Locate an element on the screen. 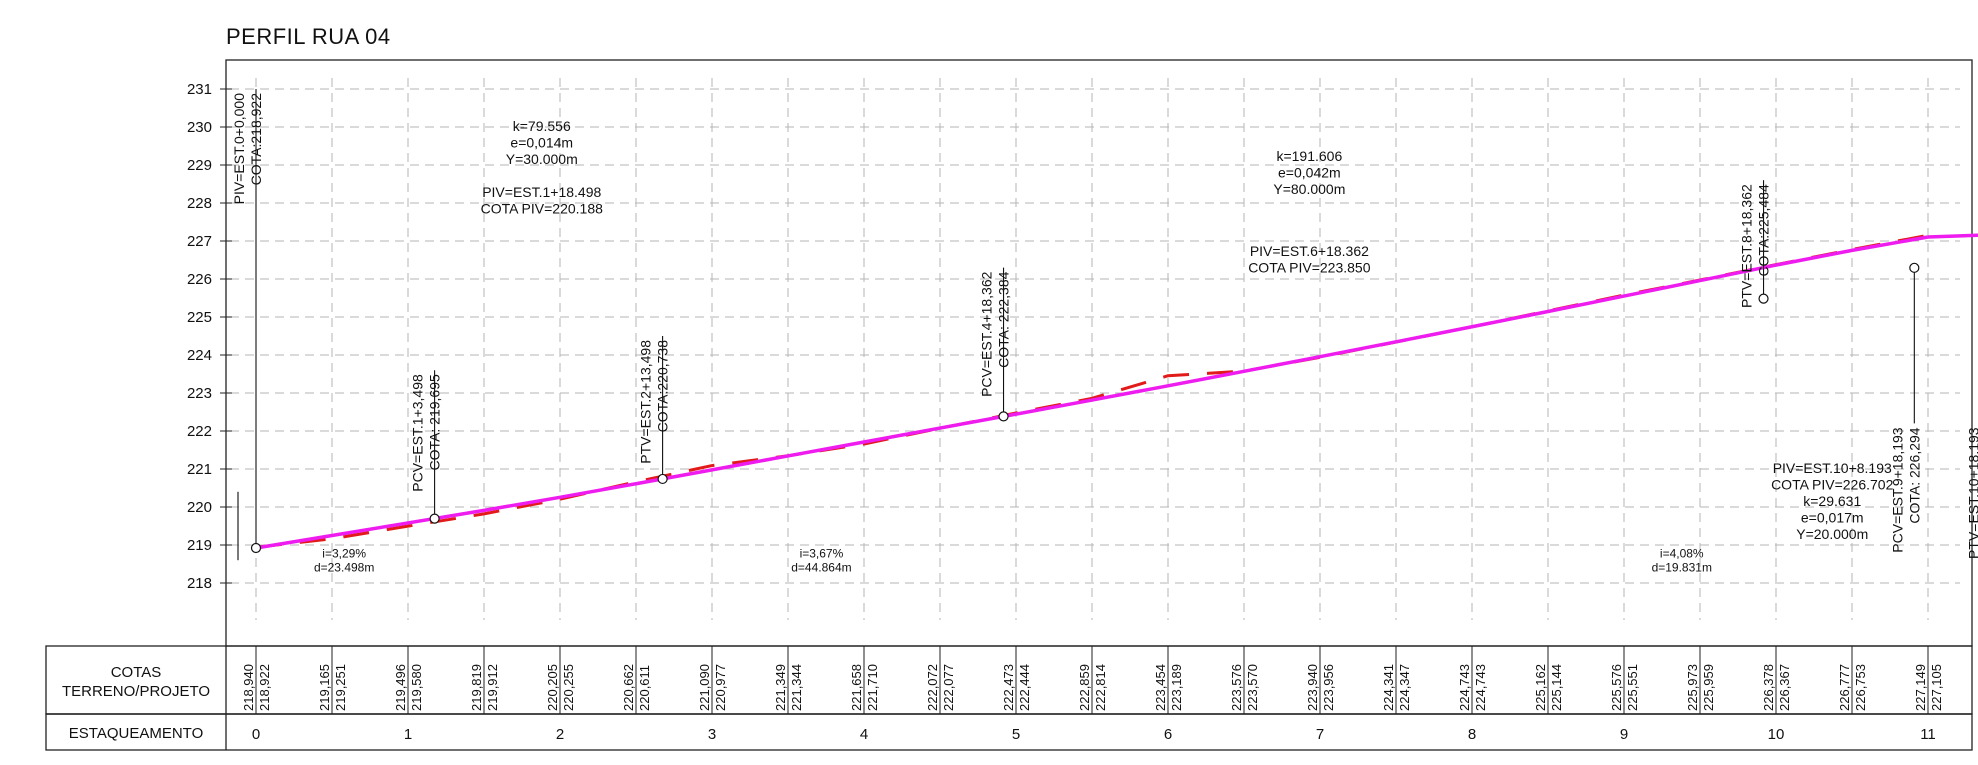 The width and height of the screenshot is (1978, 765). y-tick-label: 227 is located at coordinates (199, 241).